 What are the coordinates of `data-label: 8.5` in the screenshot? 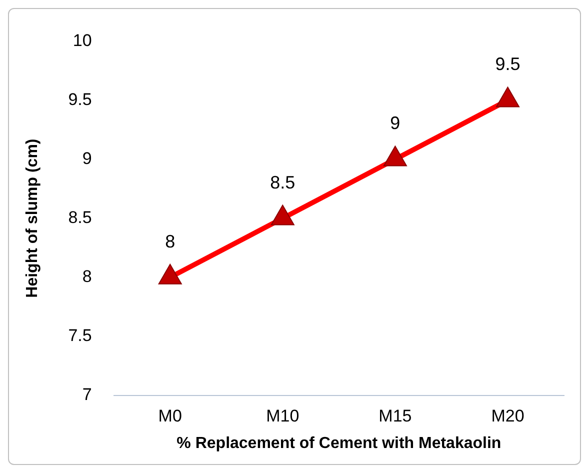 It's located at (283, 182).